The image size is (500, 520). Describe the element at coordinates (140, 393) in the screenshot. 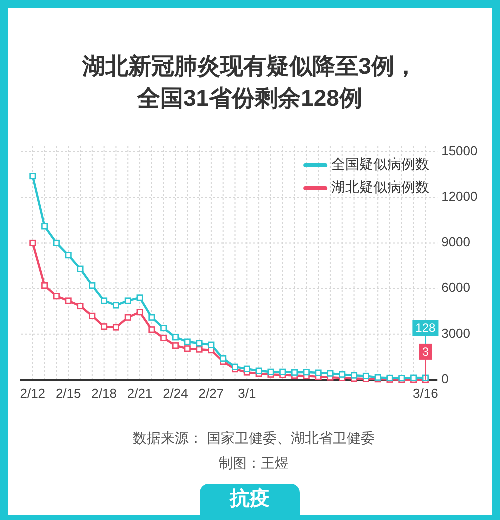

I see `x-tick-label: 2/21` at that location.